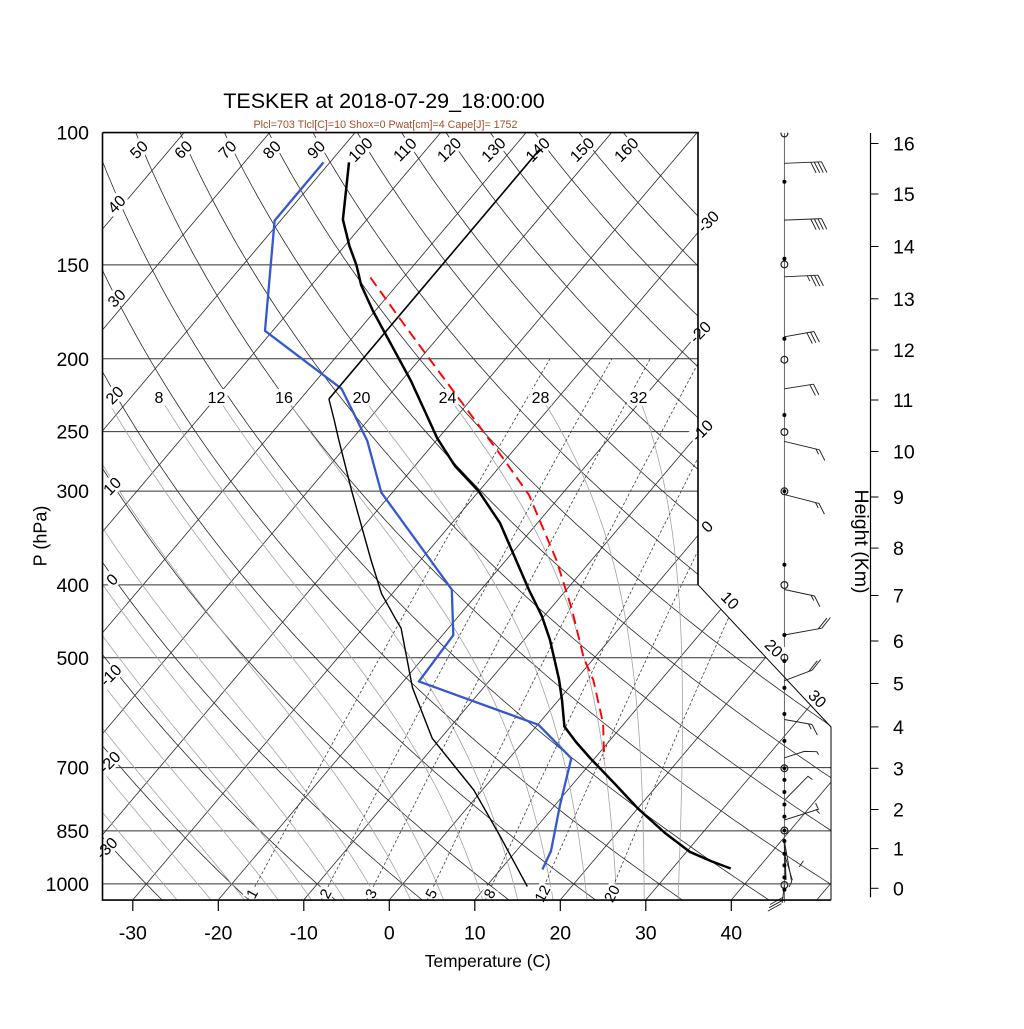 Image resolution: width=1024 pixels, height=1029 pixels. Describe the element at coordinates (904, 248) in the screenshot. I see `svg-text: 14` at that location.